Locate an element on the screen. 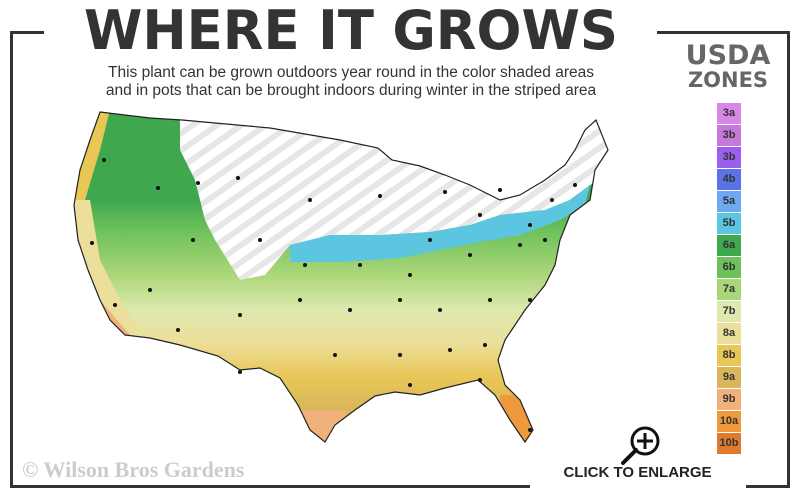  page-title: WHERE IT GROWS is located at coordinates (351, 31).